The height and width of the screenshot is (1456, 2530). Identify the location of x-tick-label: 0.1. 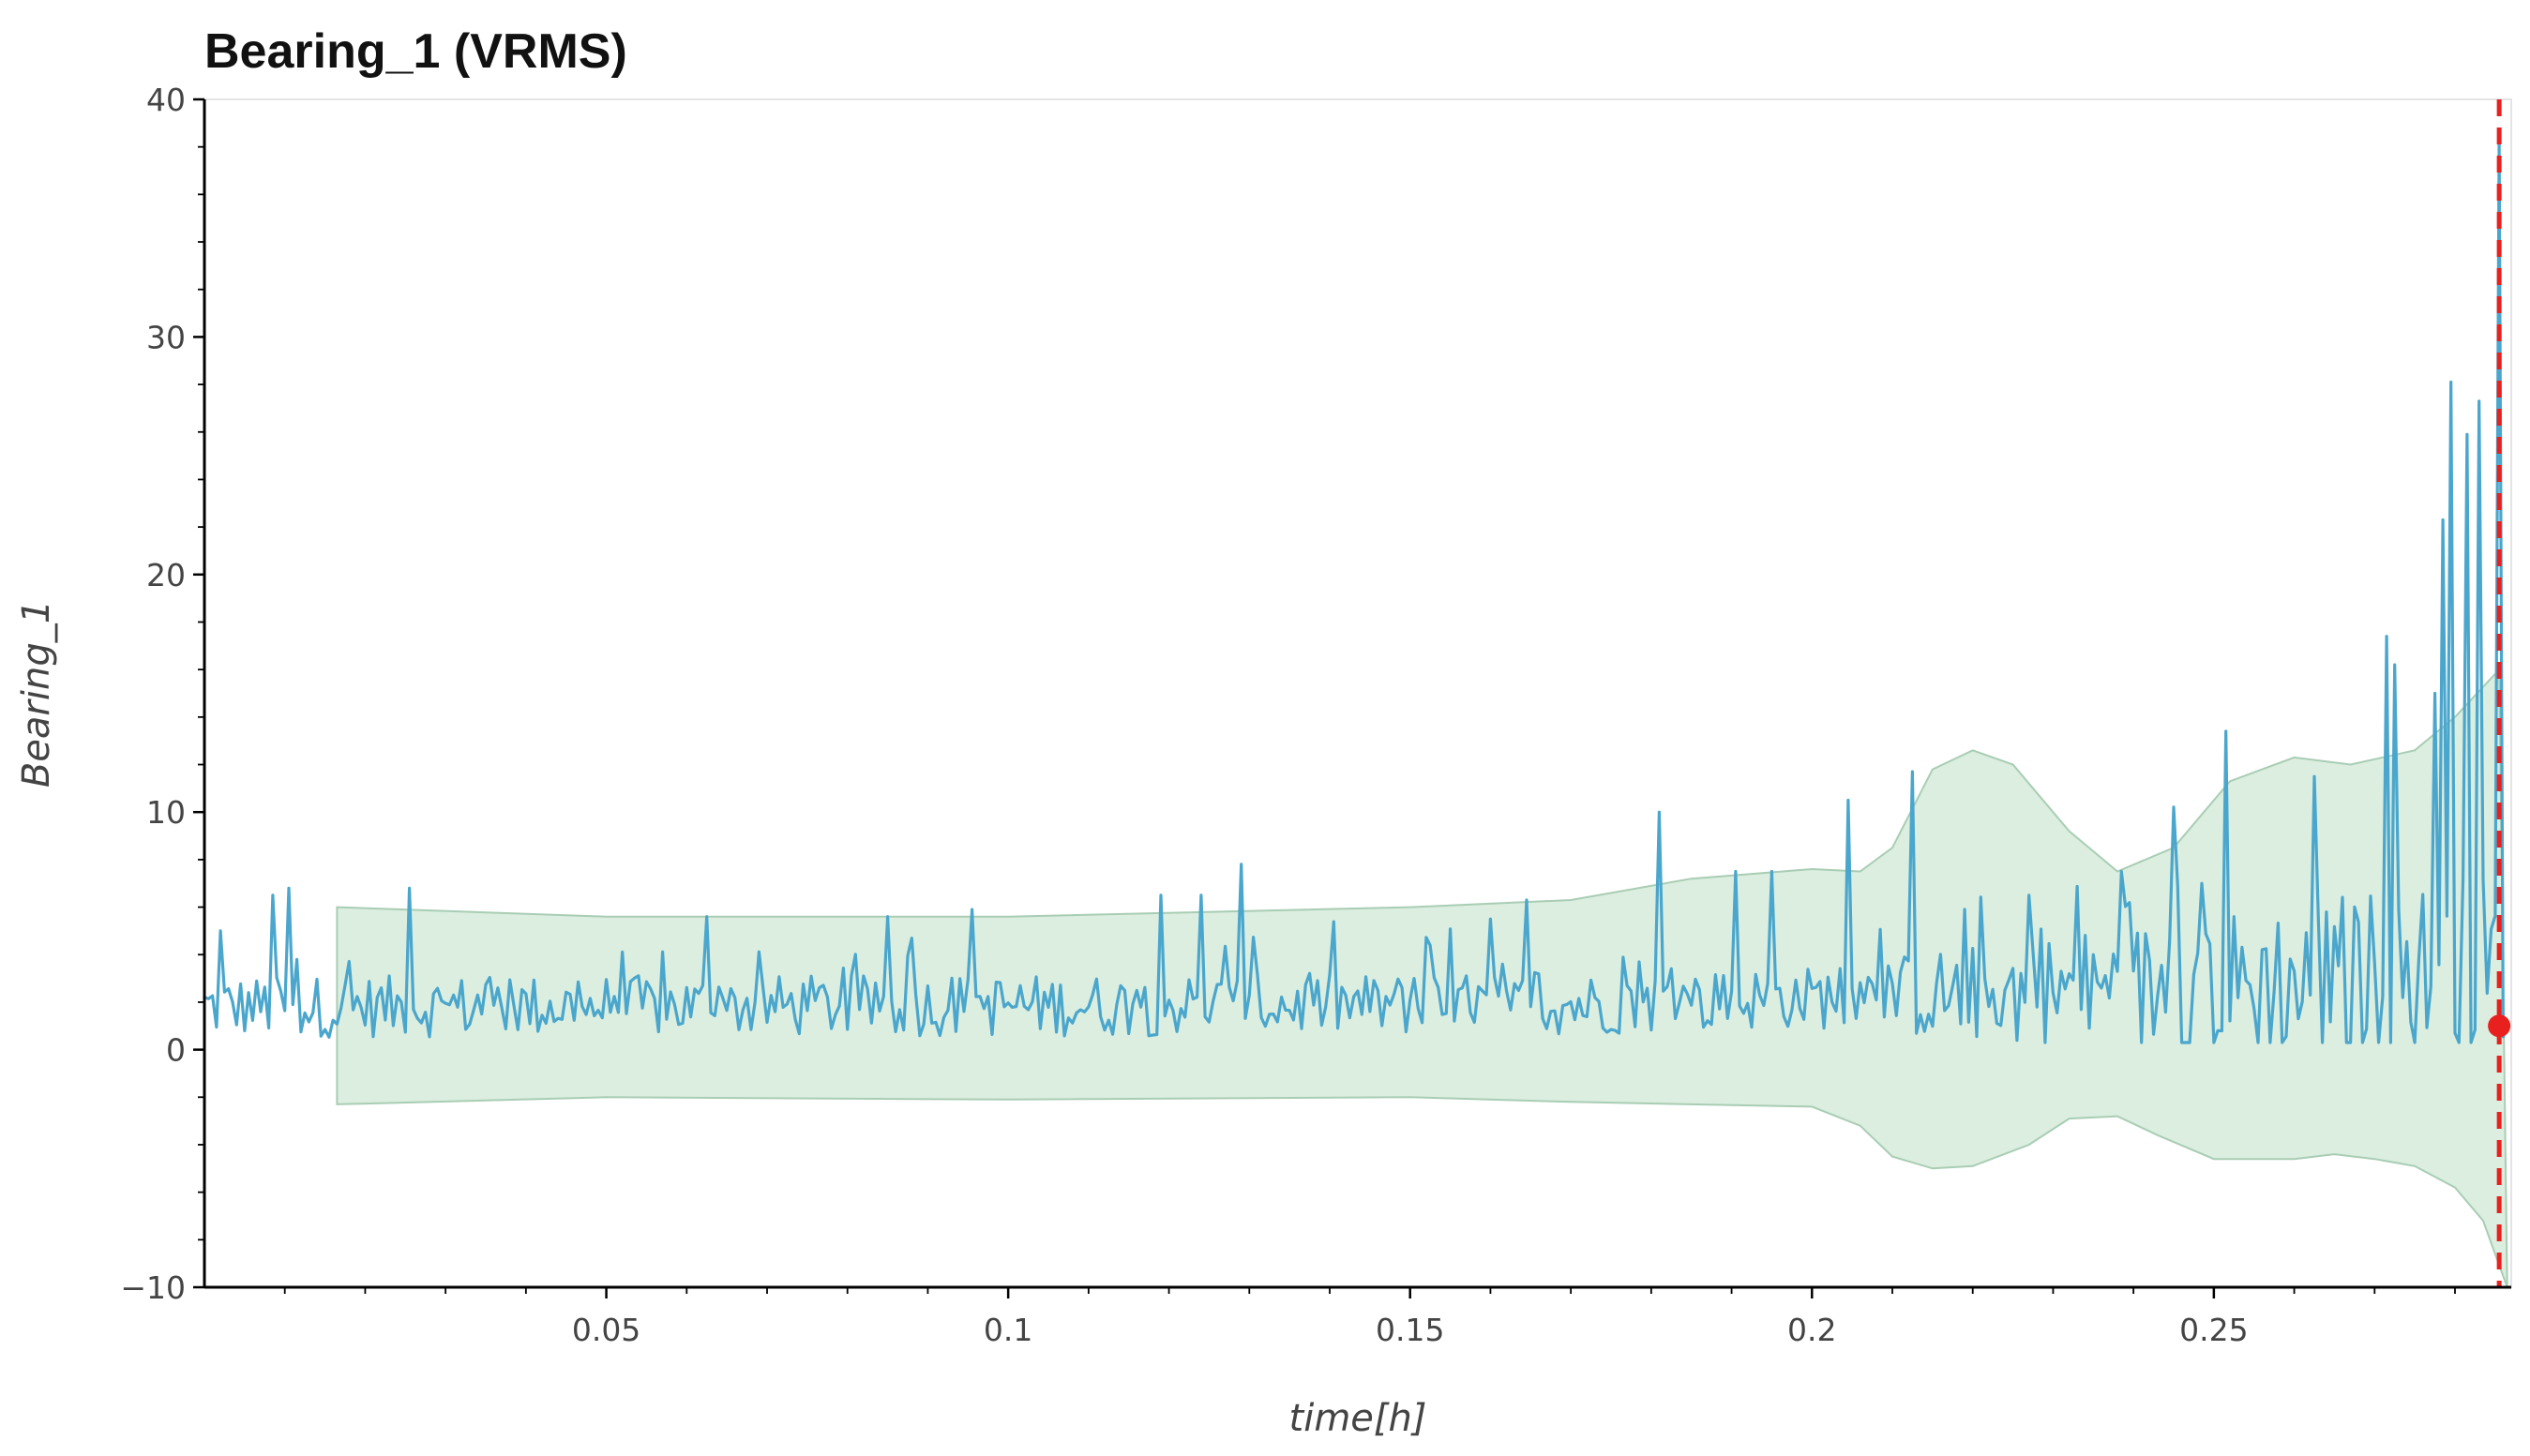
(1008, 1330).